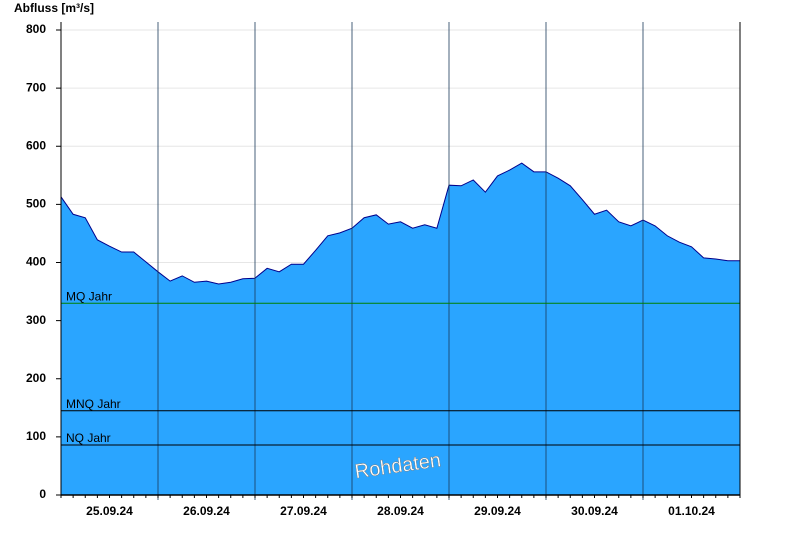 The width and height of the screenshot is (800, 555). What do you see at coordinates (36, 378) in the screenshot?
I see `y-tick-label: 200` at bounding box center [36, 378].